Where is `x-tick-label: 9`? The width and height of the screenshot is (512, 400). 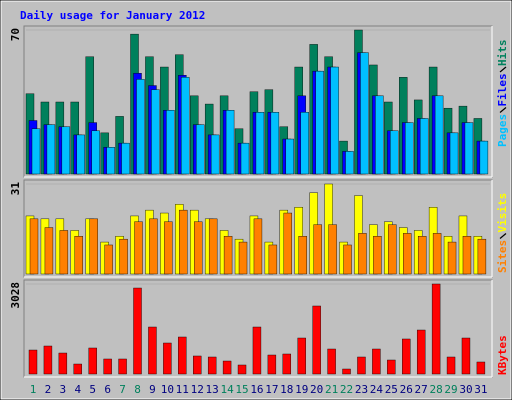 x-tick-label: 9 is located at coordinates (152, 389).